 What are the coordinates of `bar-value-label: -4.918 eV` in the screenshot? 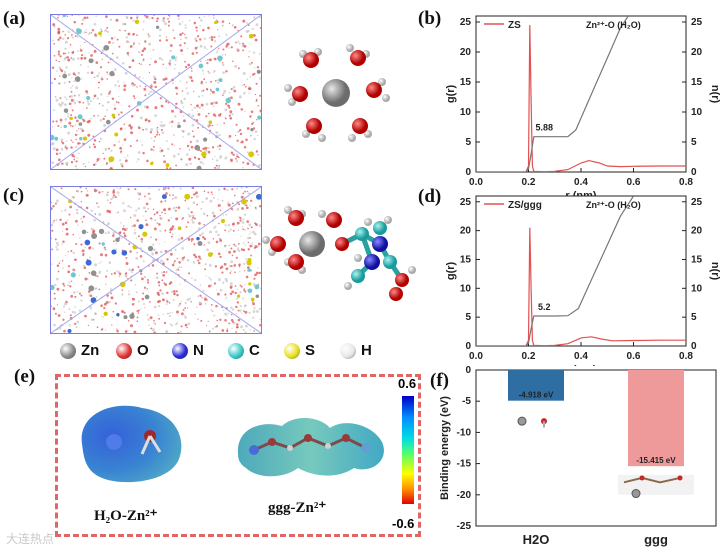 It's located at (536, 395).